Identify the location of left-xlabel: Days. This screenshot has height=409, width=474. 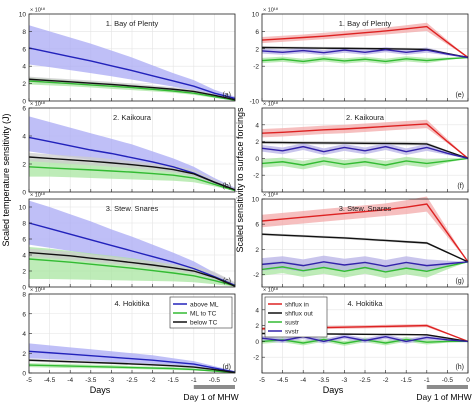
(100, 390).